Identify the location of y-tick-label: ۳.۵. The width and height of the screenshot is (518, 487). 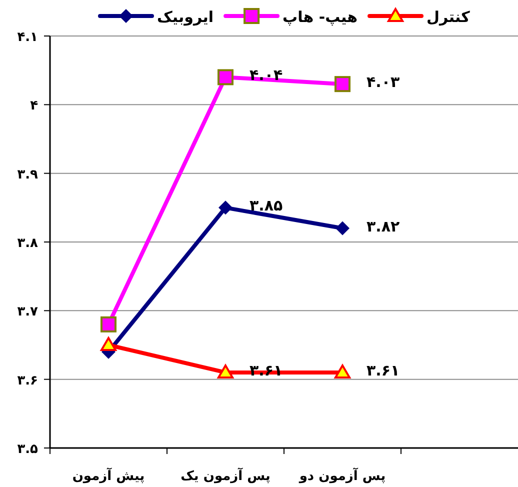
(27, 449).